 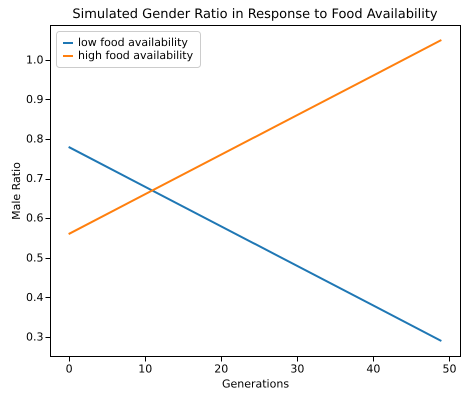 I want to click on x-tick-label: 0, so click(x=69, y=369).